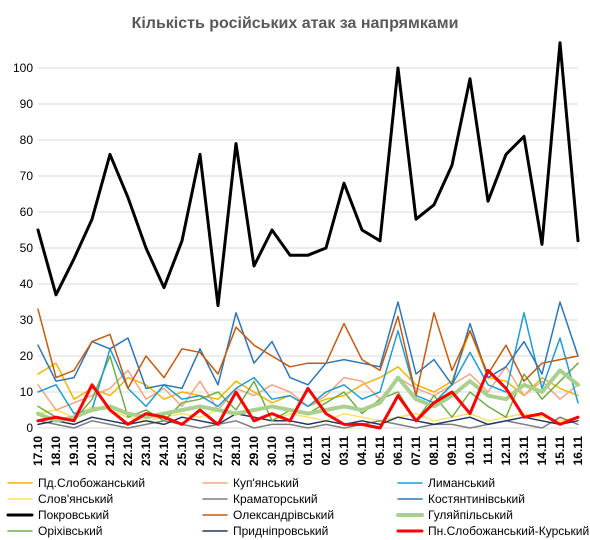  Describe the element at coordinates (73, 515) in the screenshot. I see `legend-label: Покровський` at that location.